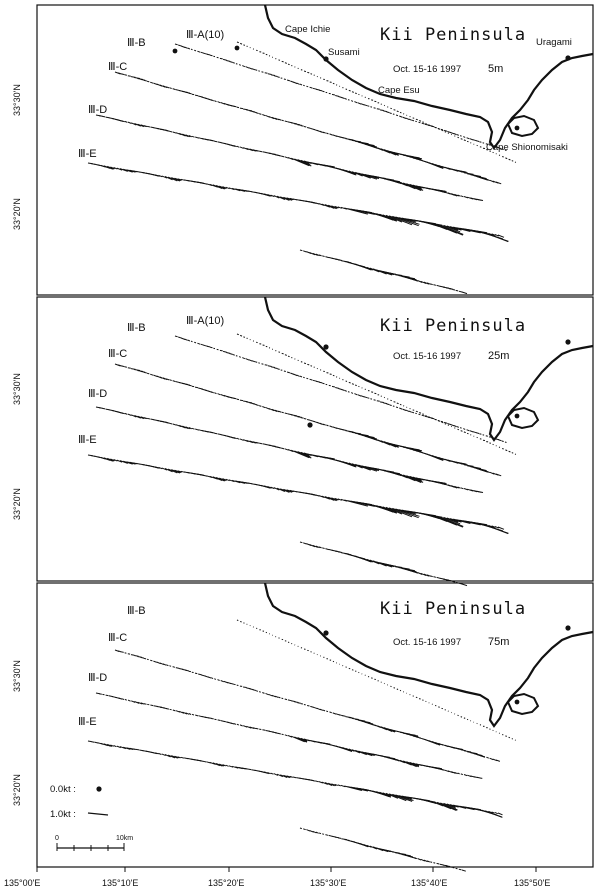 This screenshot has width=600, height=895. Describe the element at coordinates (517, 416) in the screenshot. I see `town-marker-shionomisaki` at that location.